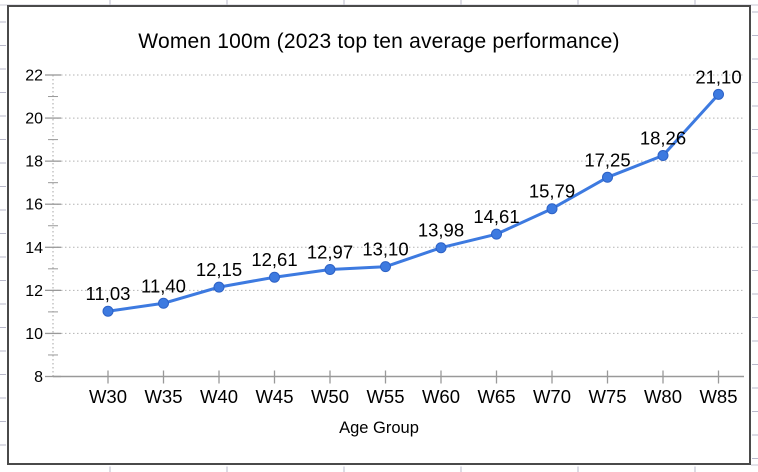 The image size is (758, 472). I want to click on data-point-w60, so click(441, 248).